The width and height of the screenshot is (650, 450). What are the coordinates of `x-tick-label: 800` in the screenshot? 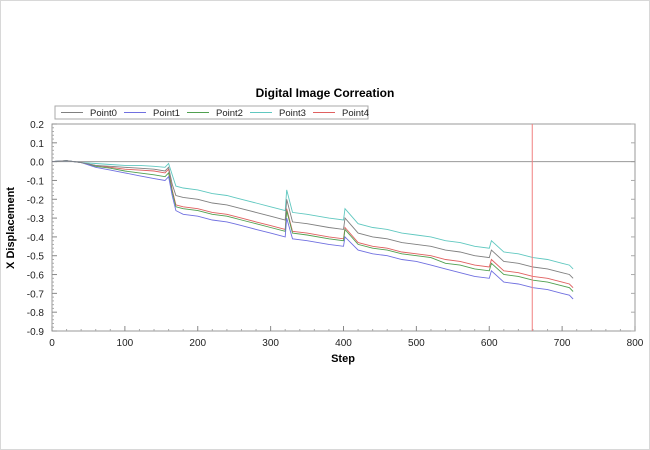 It's located at (635, 343).